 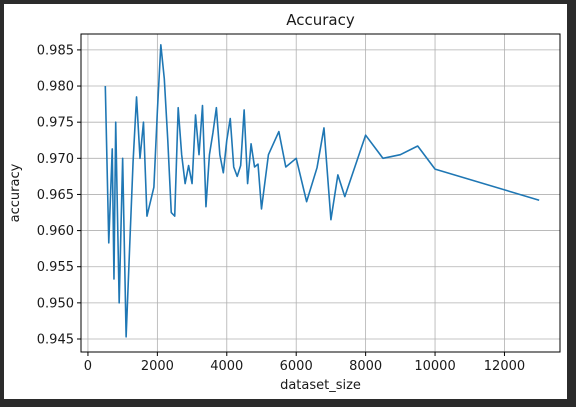 What do you see at coordinates (55, 339) in the screenshot?
I see `y-tick-label: 0.945` at bounding box center [55, 339].